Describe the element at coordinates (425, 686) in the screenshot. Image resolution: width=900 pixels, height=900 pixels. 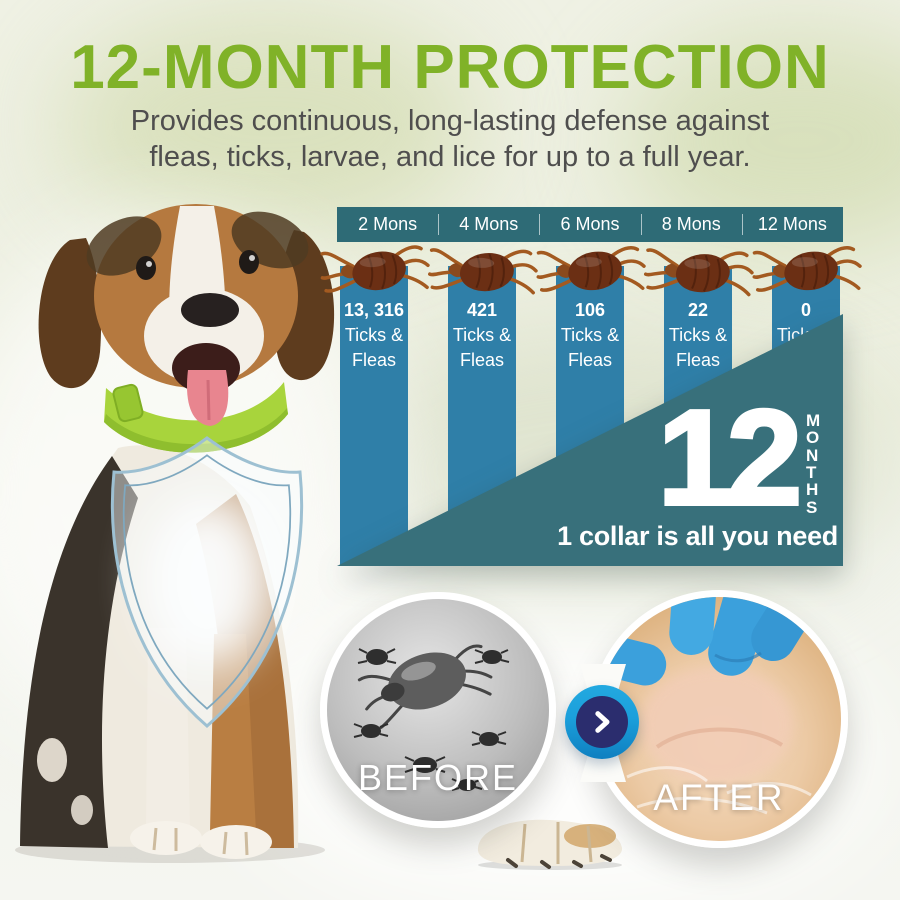
I see `large-tick` at that location.